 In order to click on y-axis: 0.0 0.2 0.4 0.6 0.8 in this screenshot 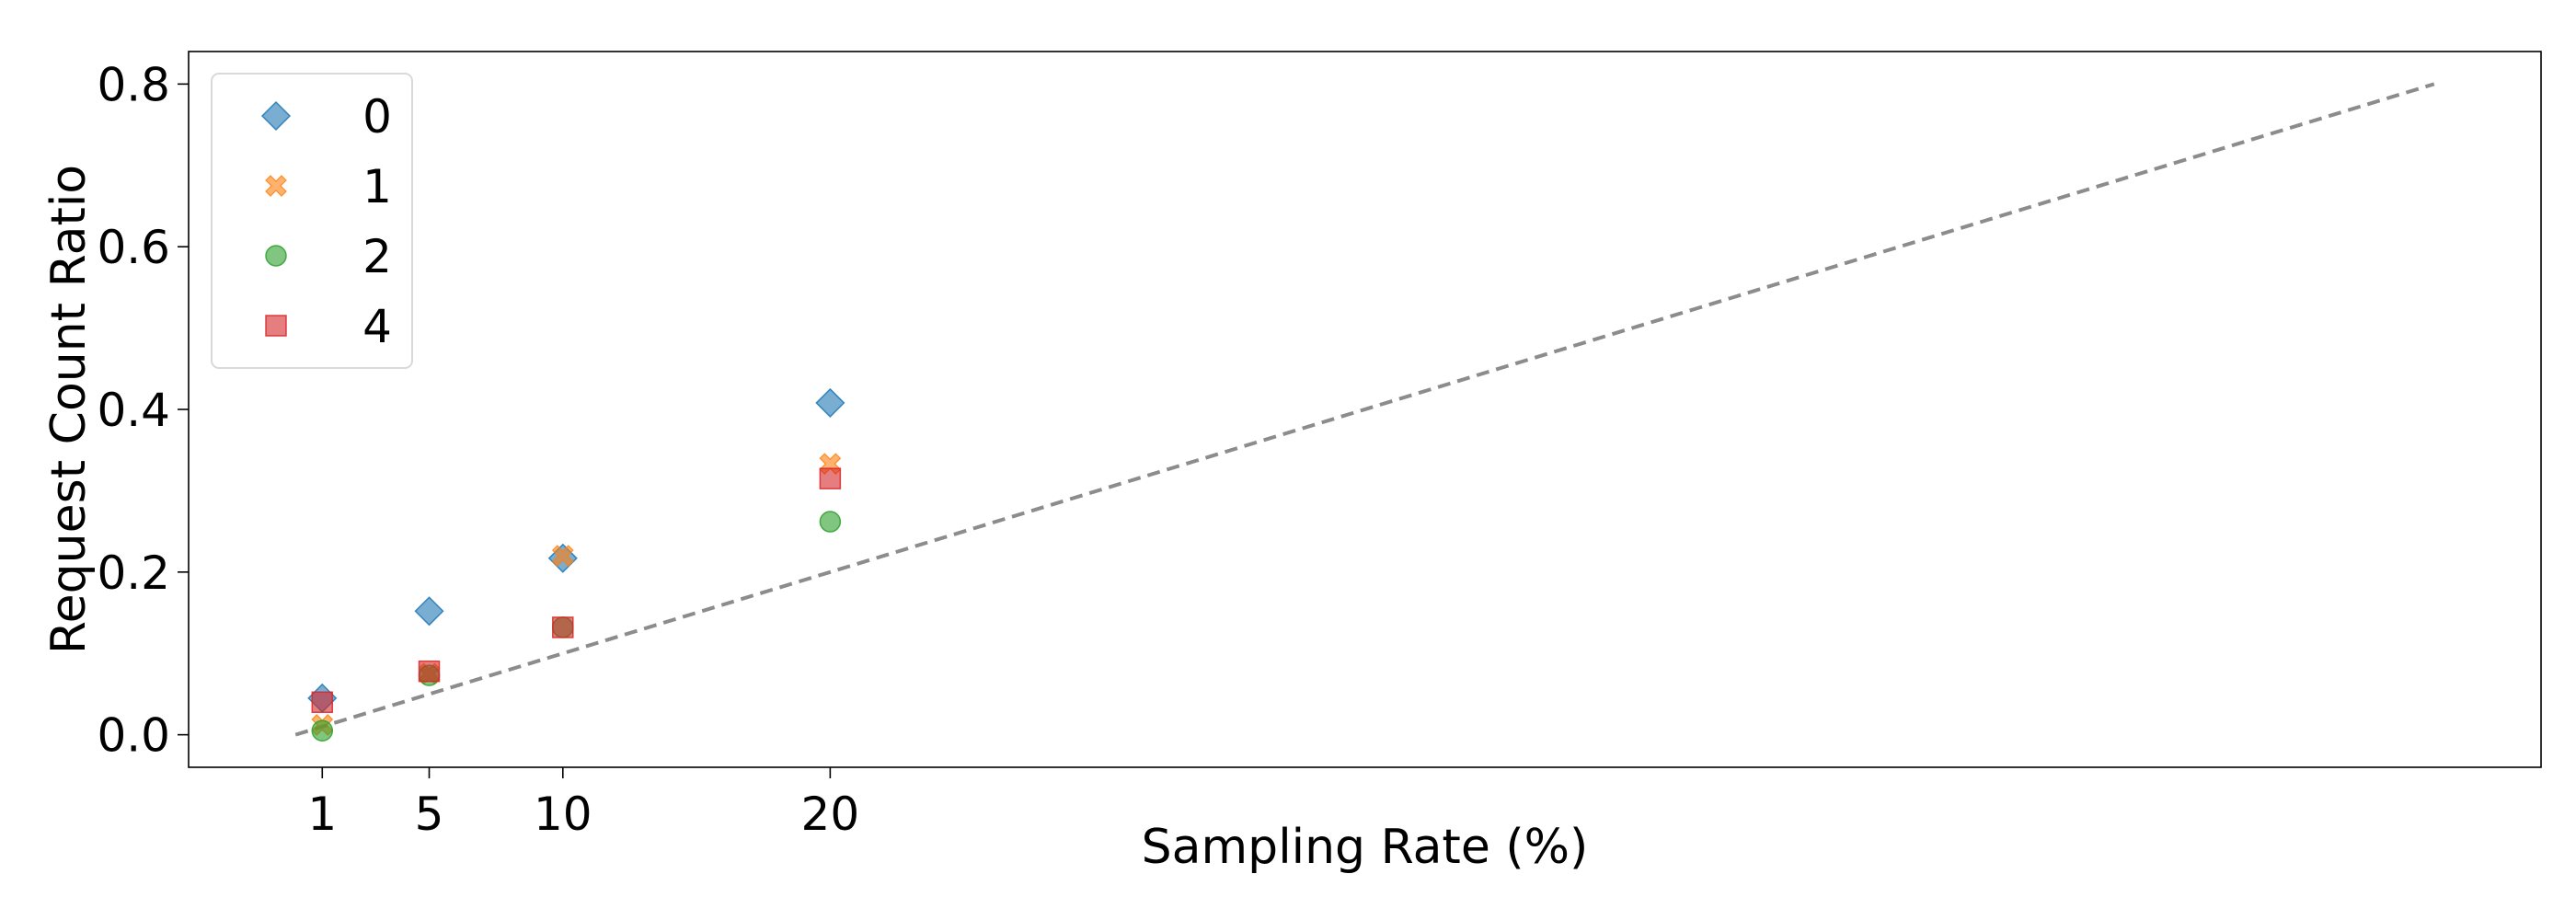, I will do `click(143, 410)`.